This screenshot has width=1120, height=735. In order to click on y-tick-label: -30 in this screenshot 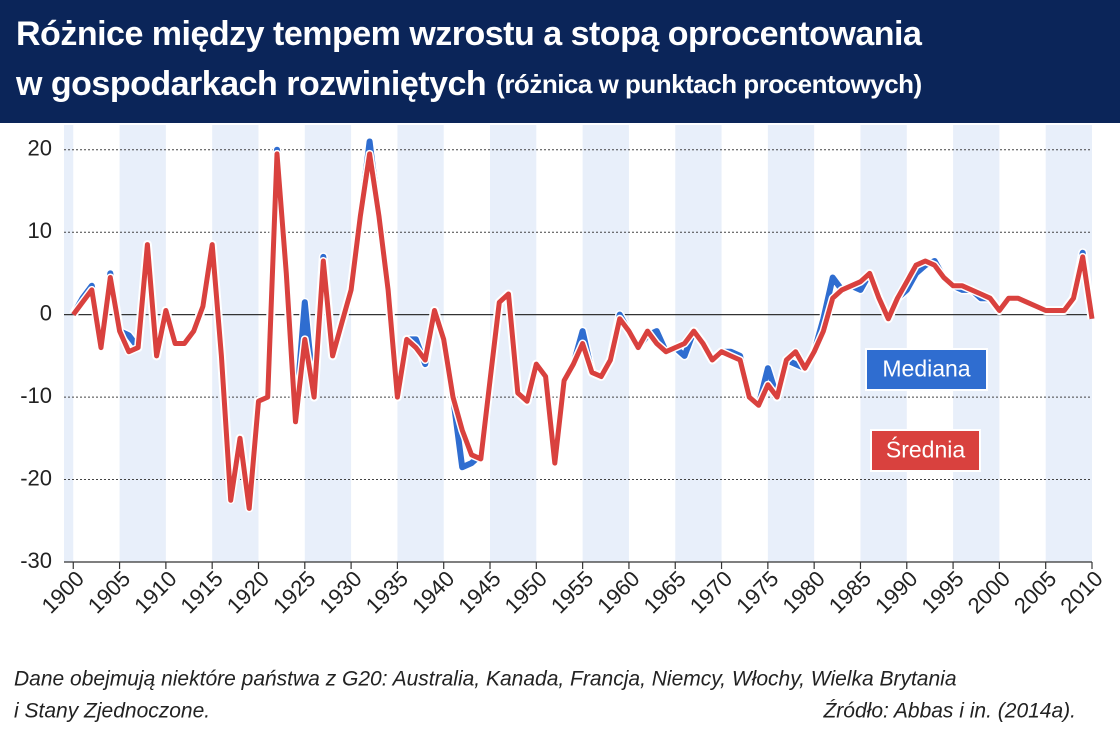, I will do `click(36, 560)`.